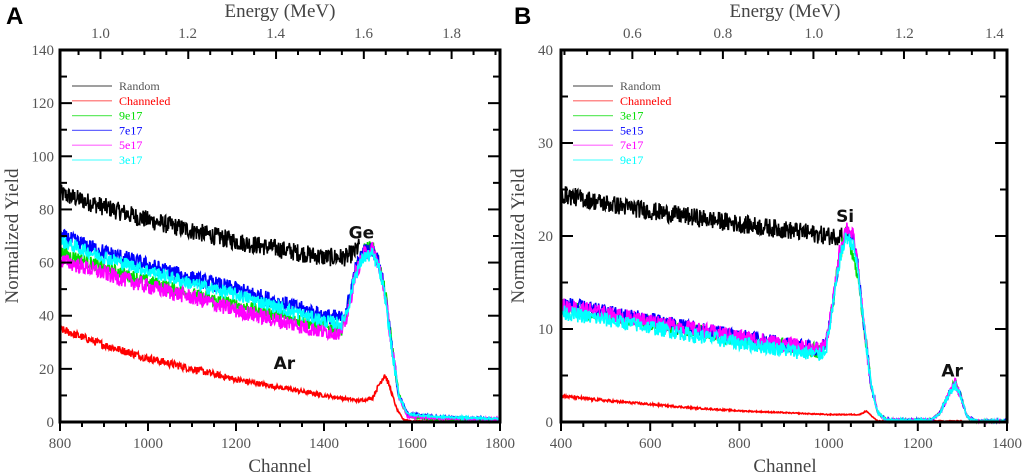  I want to click on legend-item-5e15: 5e15, so click(608, 130).